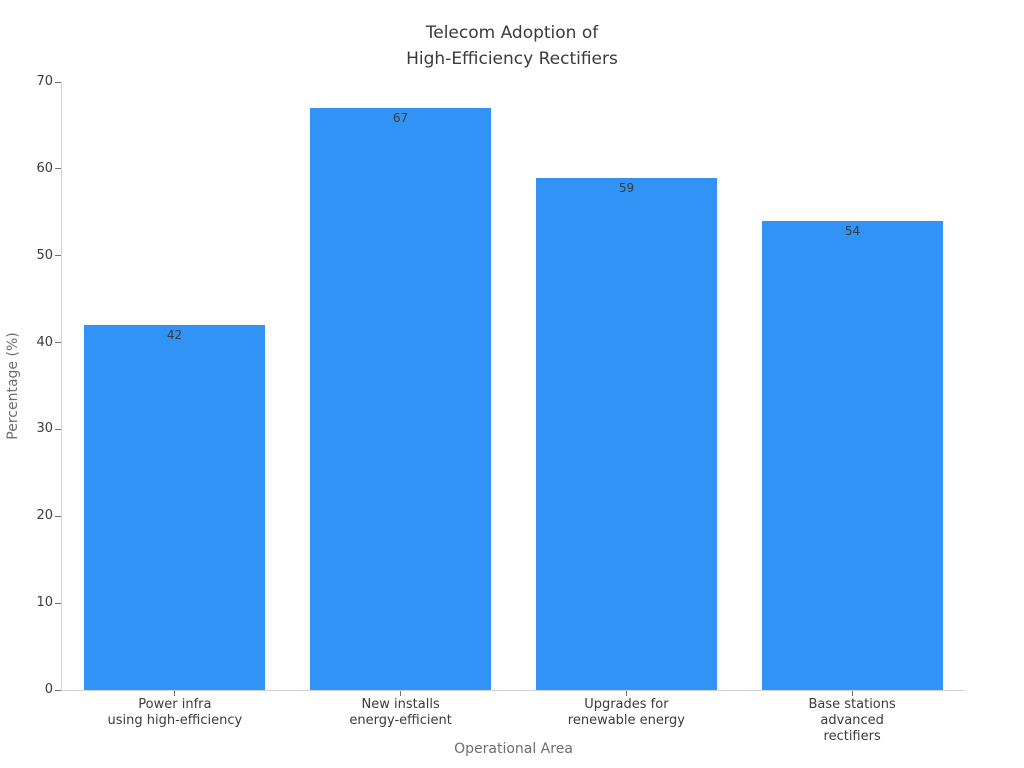 This screenshot has height=768, width=1024. I want to click on x-tick-label: Power infra using high-efficiency, so click(175, 712).